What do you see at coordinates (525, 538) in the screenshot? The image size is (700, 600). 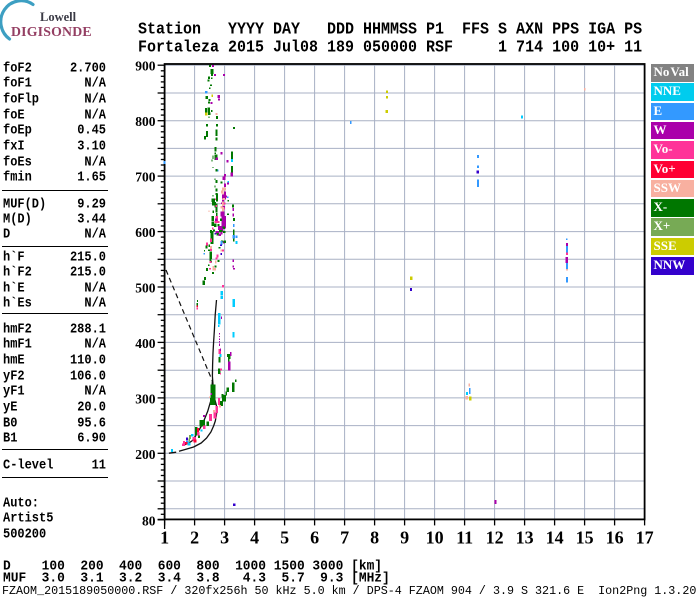 I see `svg-text: 13` at bounding box center [525, 538].